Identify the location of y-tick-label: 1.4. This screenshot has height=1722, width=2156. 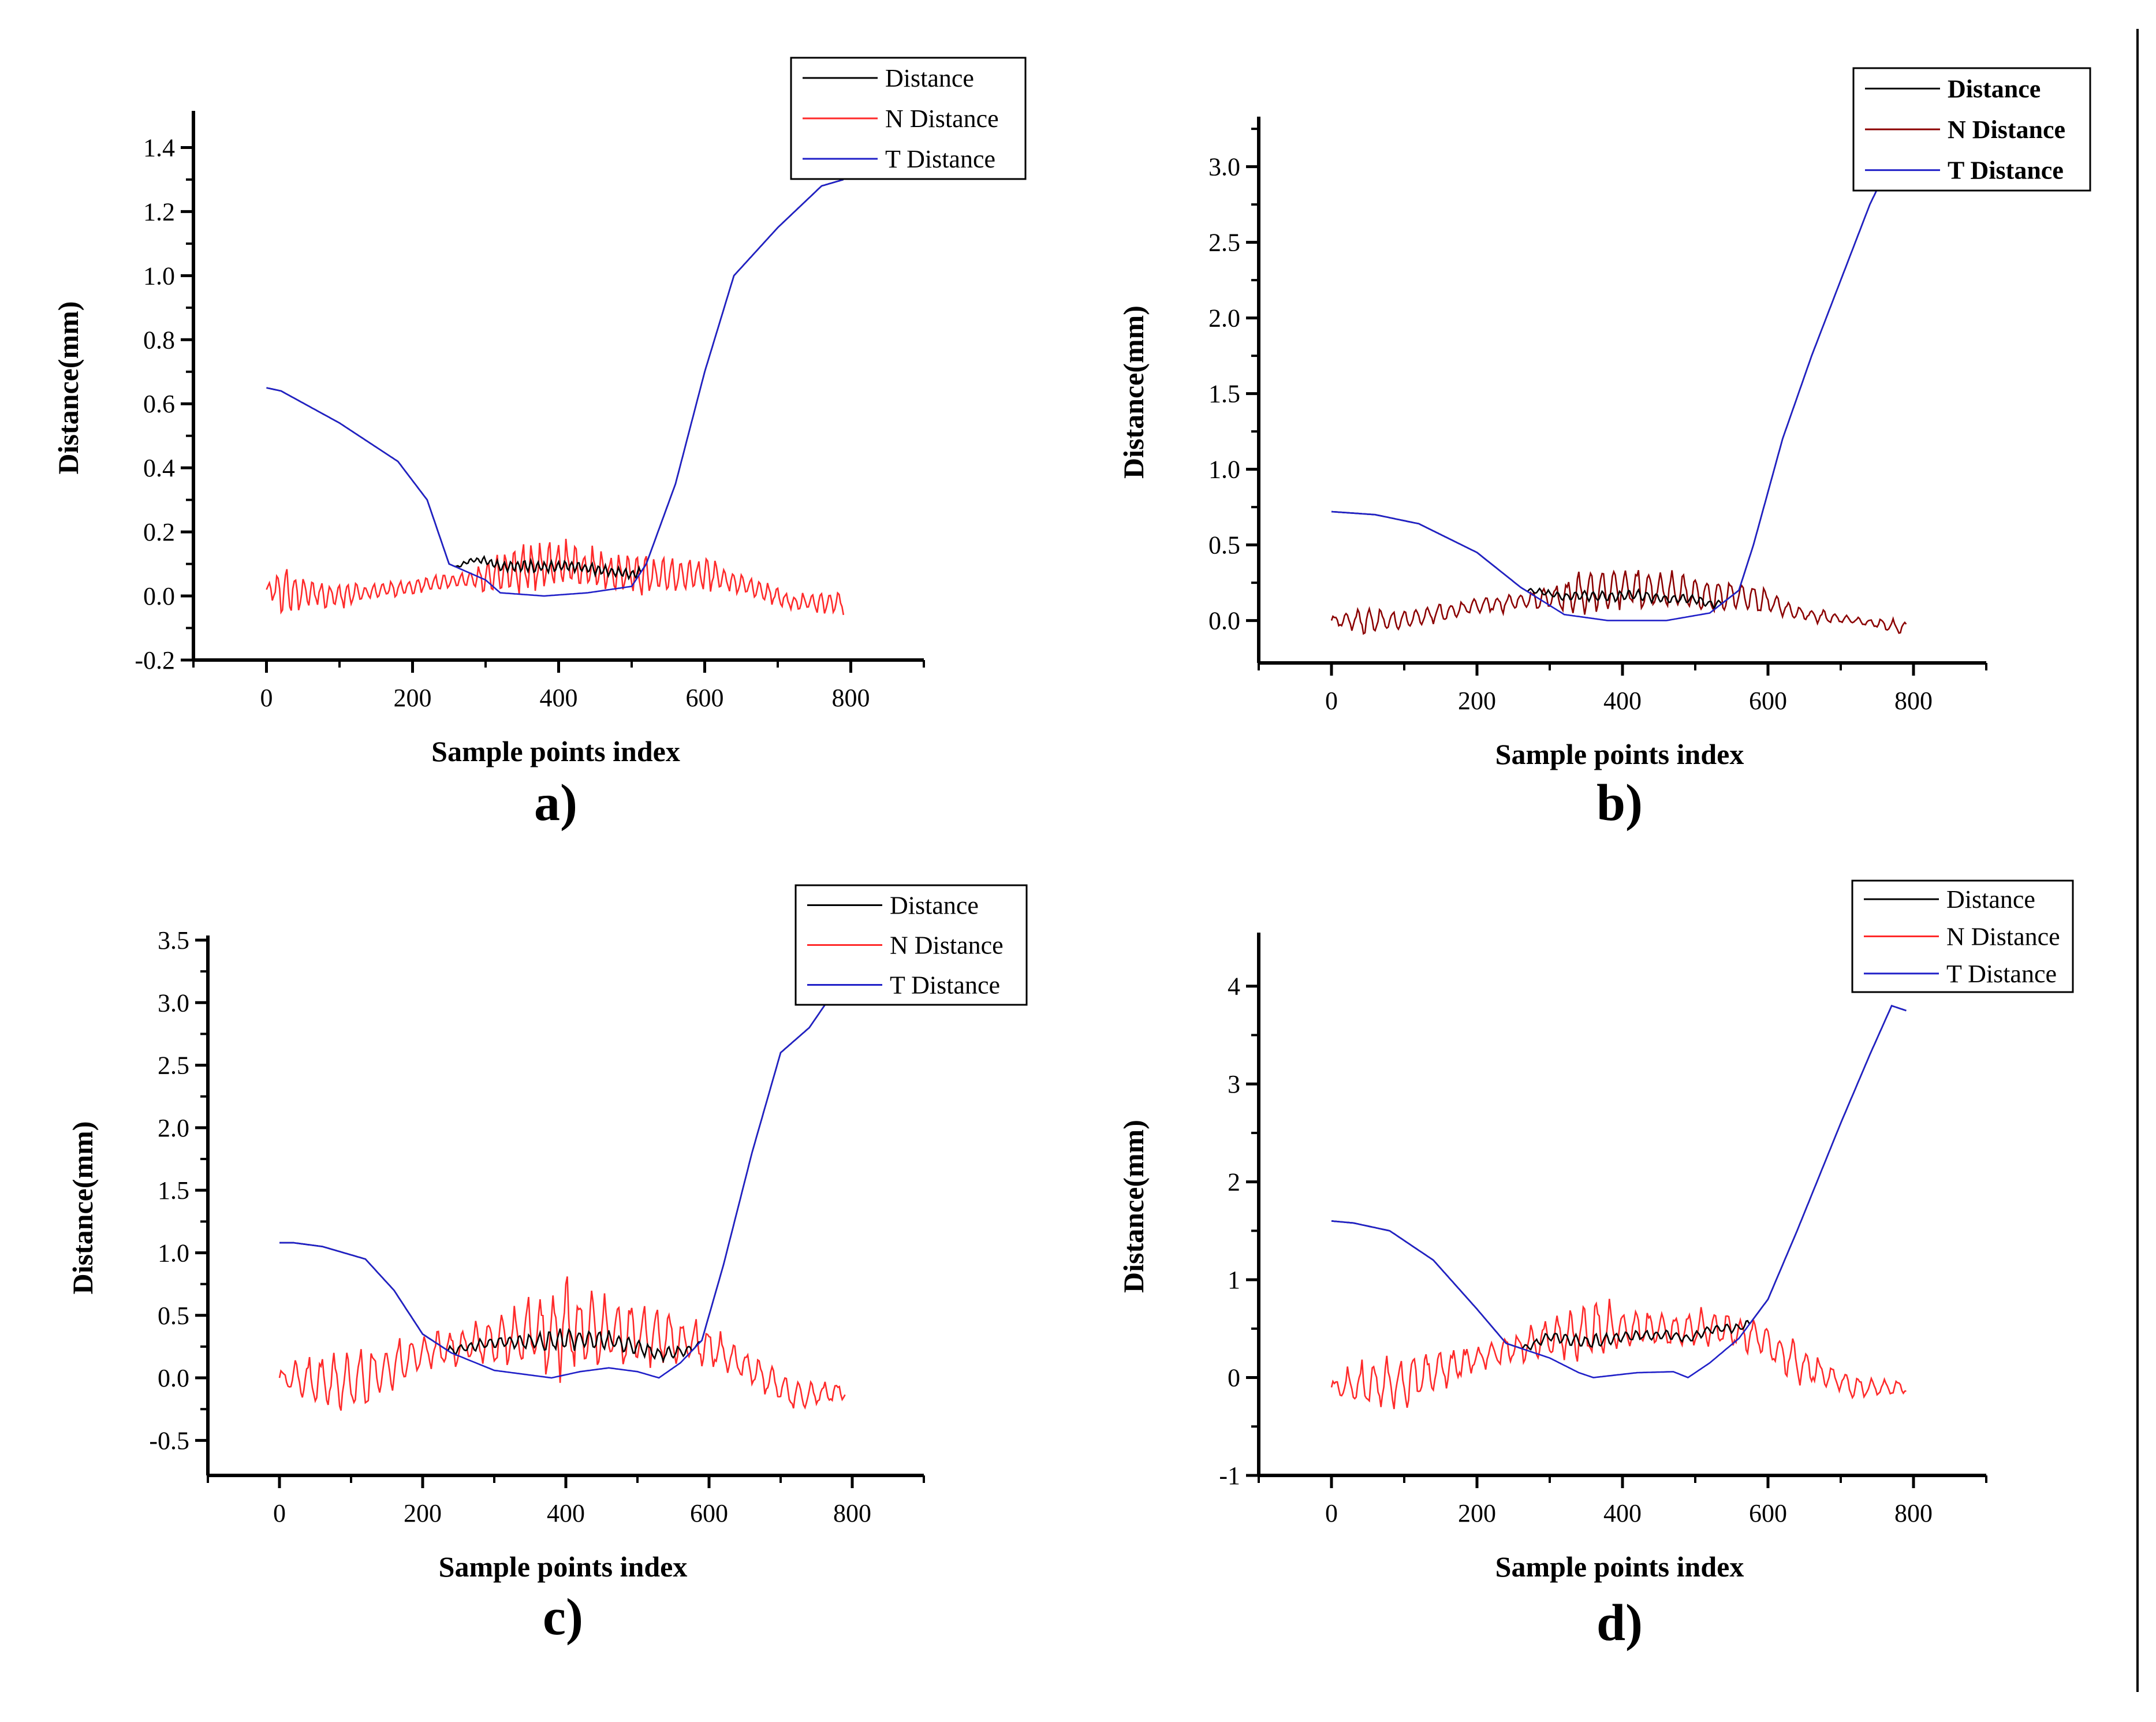
(159, 147).